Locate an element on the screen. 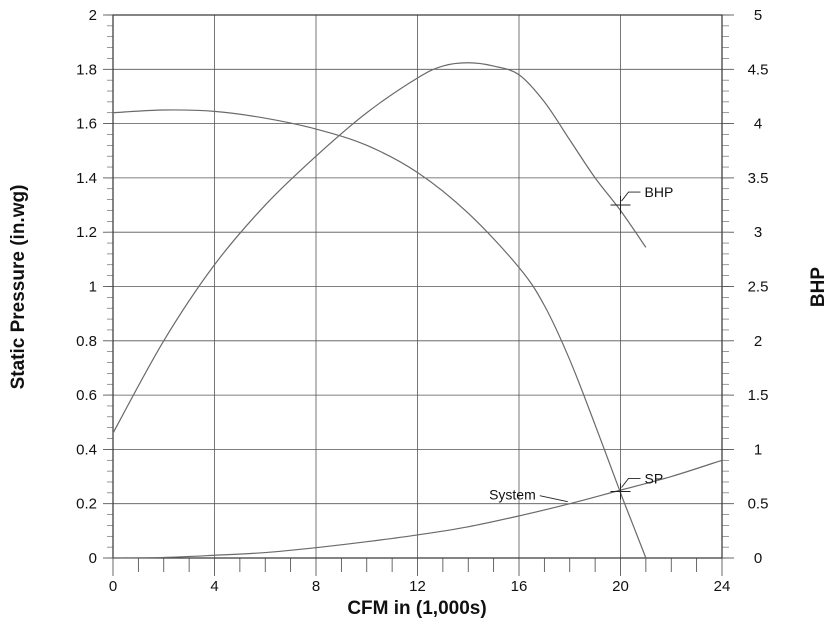  x-tick-label: 0 is located at coordinates (113, 586).